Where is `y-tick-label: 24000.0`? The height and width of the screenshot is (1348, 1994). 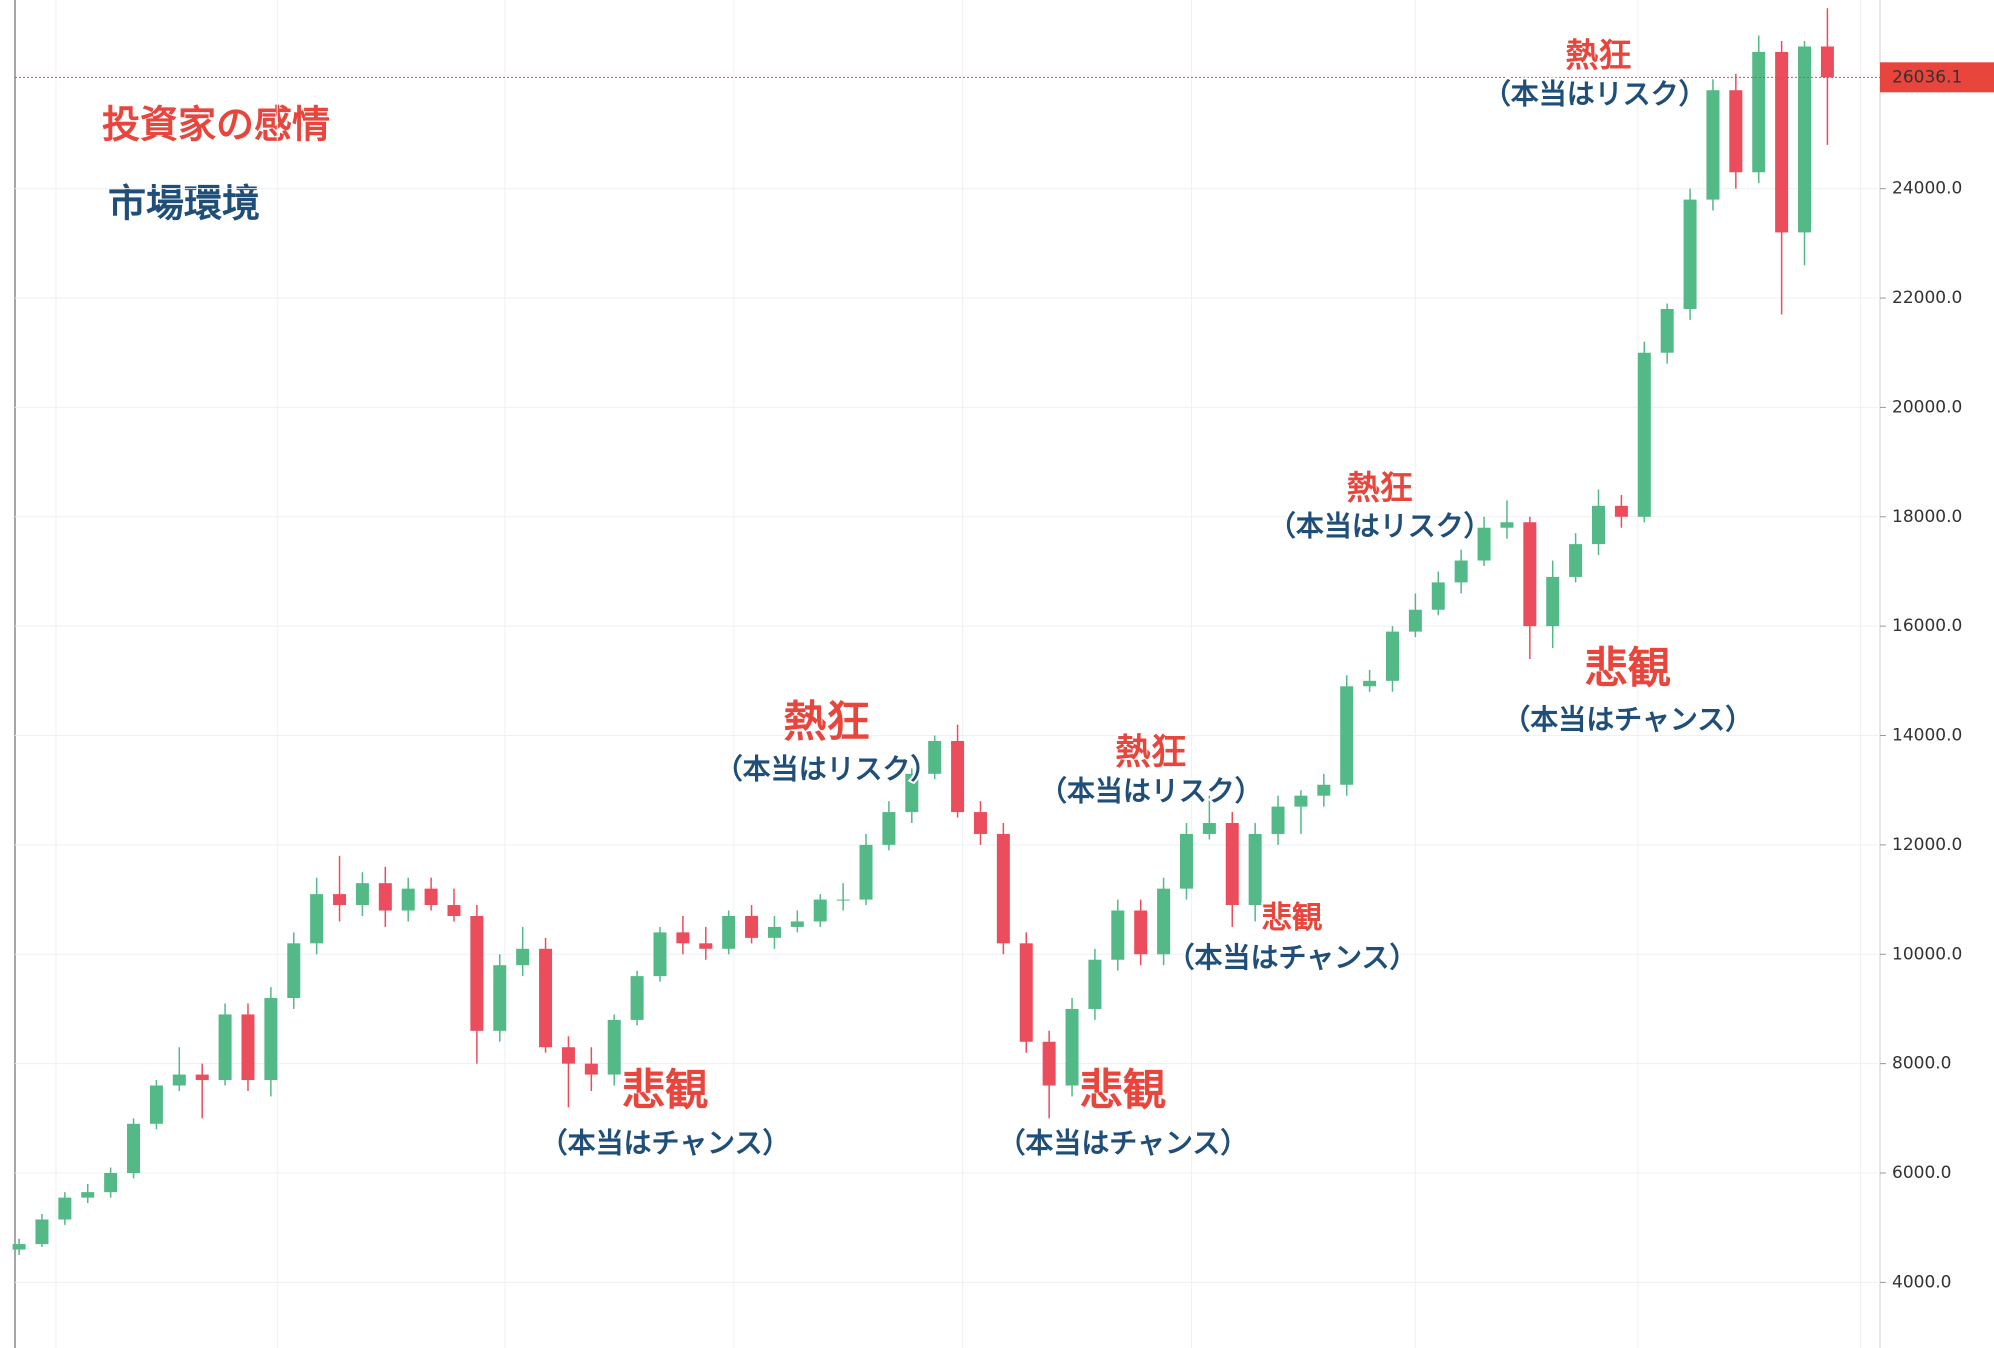 y-tick-label: 24000.0 is located at coordinates (1927, 189).